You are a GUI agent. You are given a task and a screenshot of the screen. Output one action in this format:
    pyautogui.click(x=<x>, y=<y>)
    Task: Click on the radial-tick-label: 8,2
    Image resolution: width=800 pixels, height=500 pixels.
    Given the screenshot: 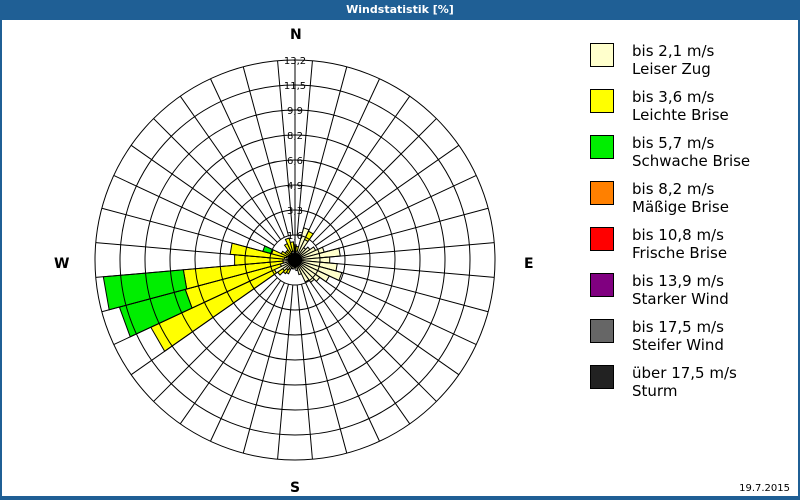 What is the action you would take?
    pyautogui.click(x=295, y=136)
    